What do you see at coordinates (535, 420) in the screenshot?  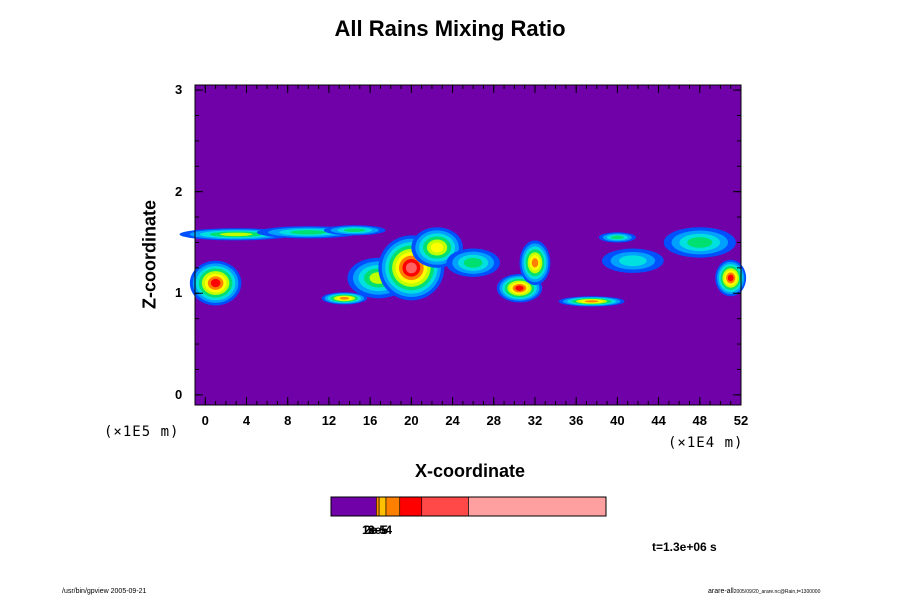 I see `x-tick-label: 32` at bounding box center [535, 420].